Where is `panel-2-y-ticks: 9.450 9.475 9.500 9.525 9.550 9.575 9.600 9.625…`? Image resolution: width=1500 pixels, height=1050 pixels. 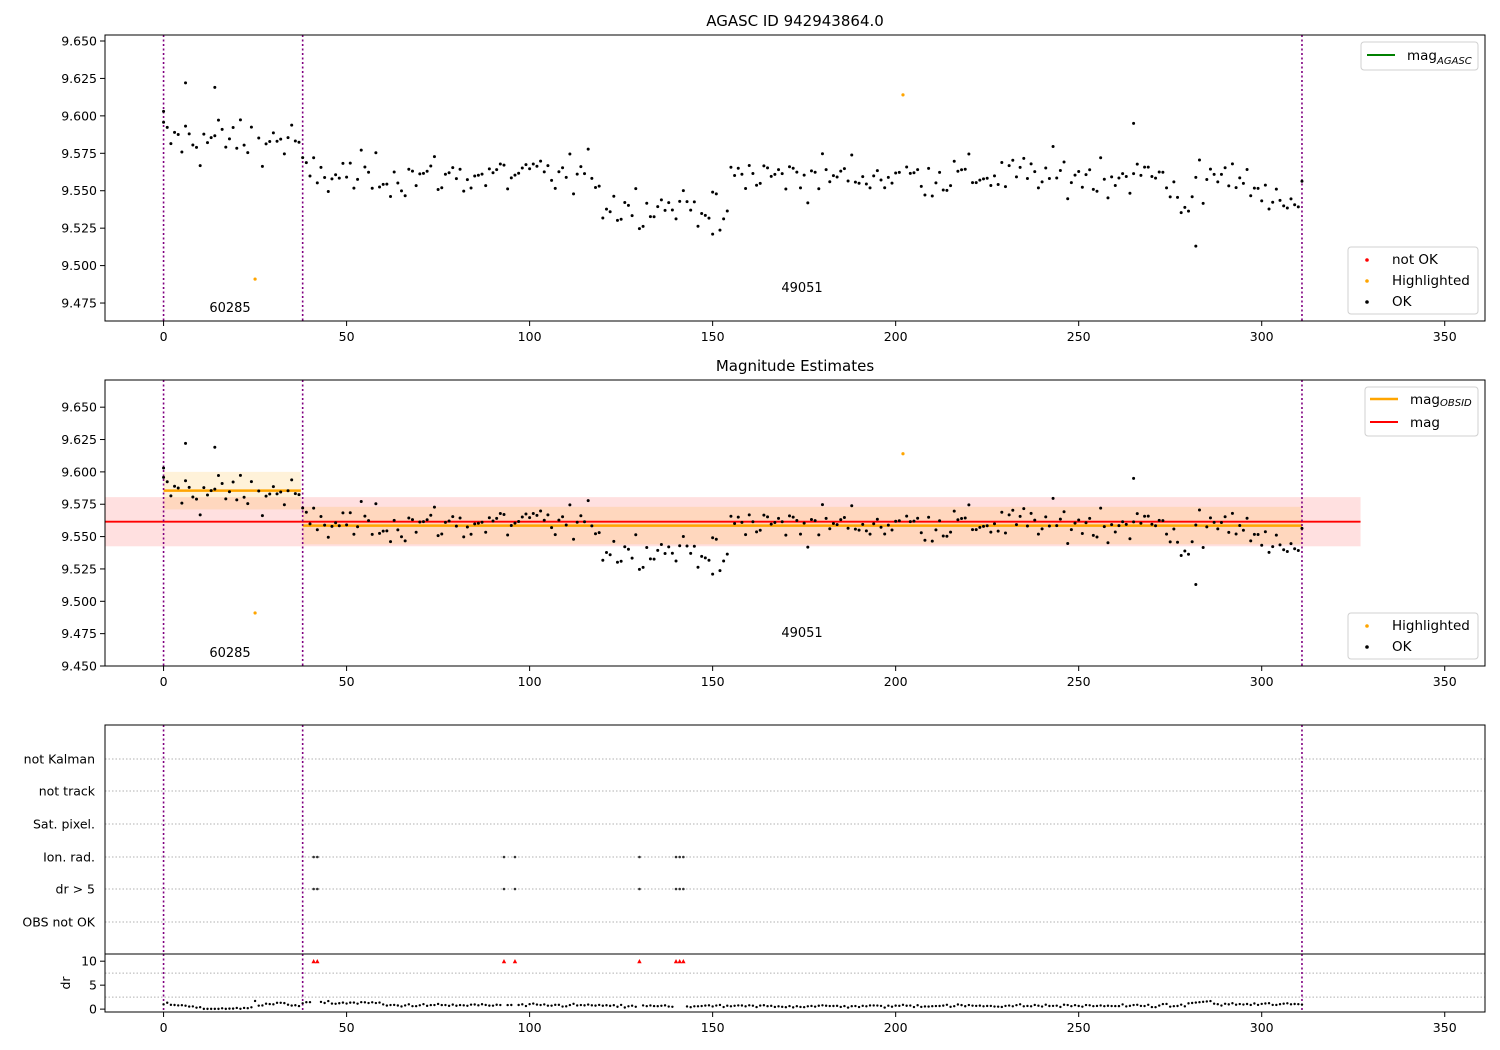
panel-2-y-ticks: 9.450 9.475 9.500 9.525 9.550 9.575 9.600 9.625… is located at coordinates (83, 537).